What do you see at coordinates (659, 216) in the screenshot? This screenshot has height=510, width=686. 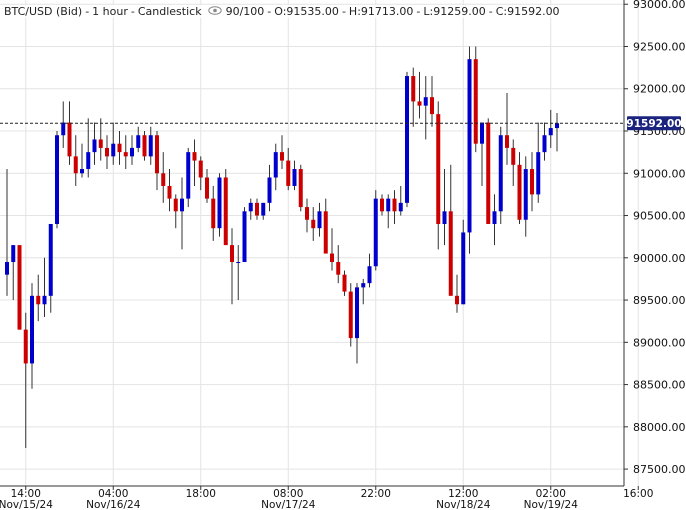 I see `y-tick-label: 90500.00` at bounding box center [659, 216].